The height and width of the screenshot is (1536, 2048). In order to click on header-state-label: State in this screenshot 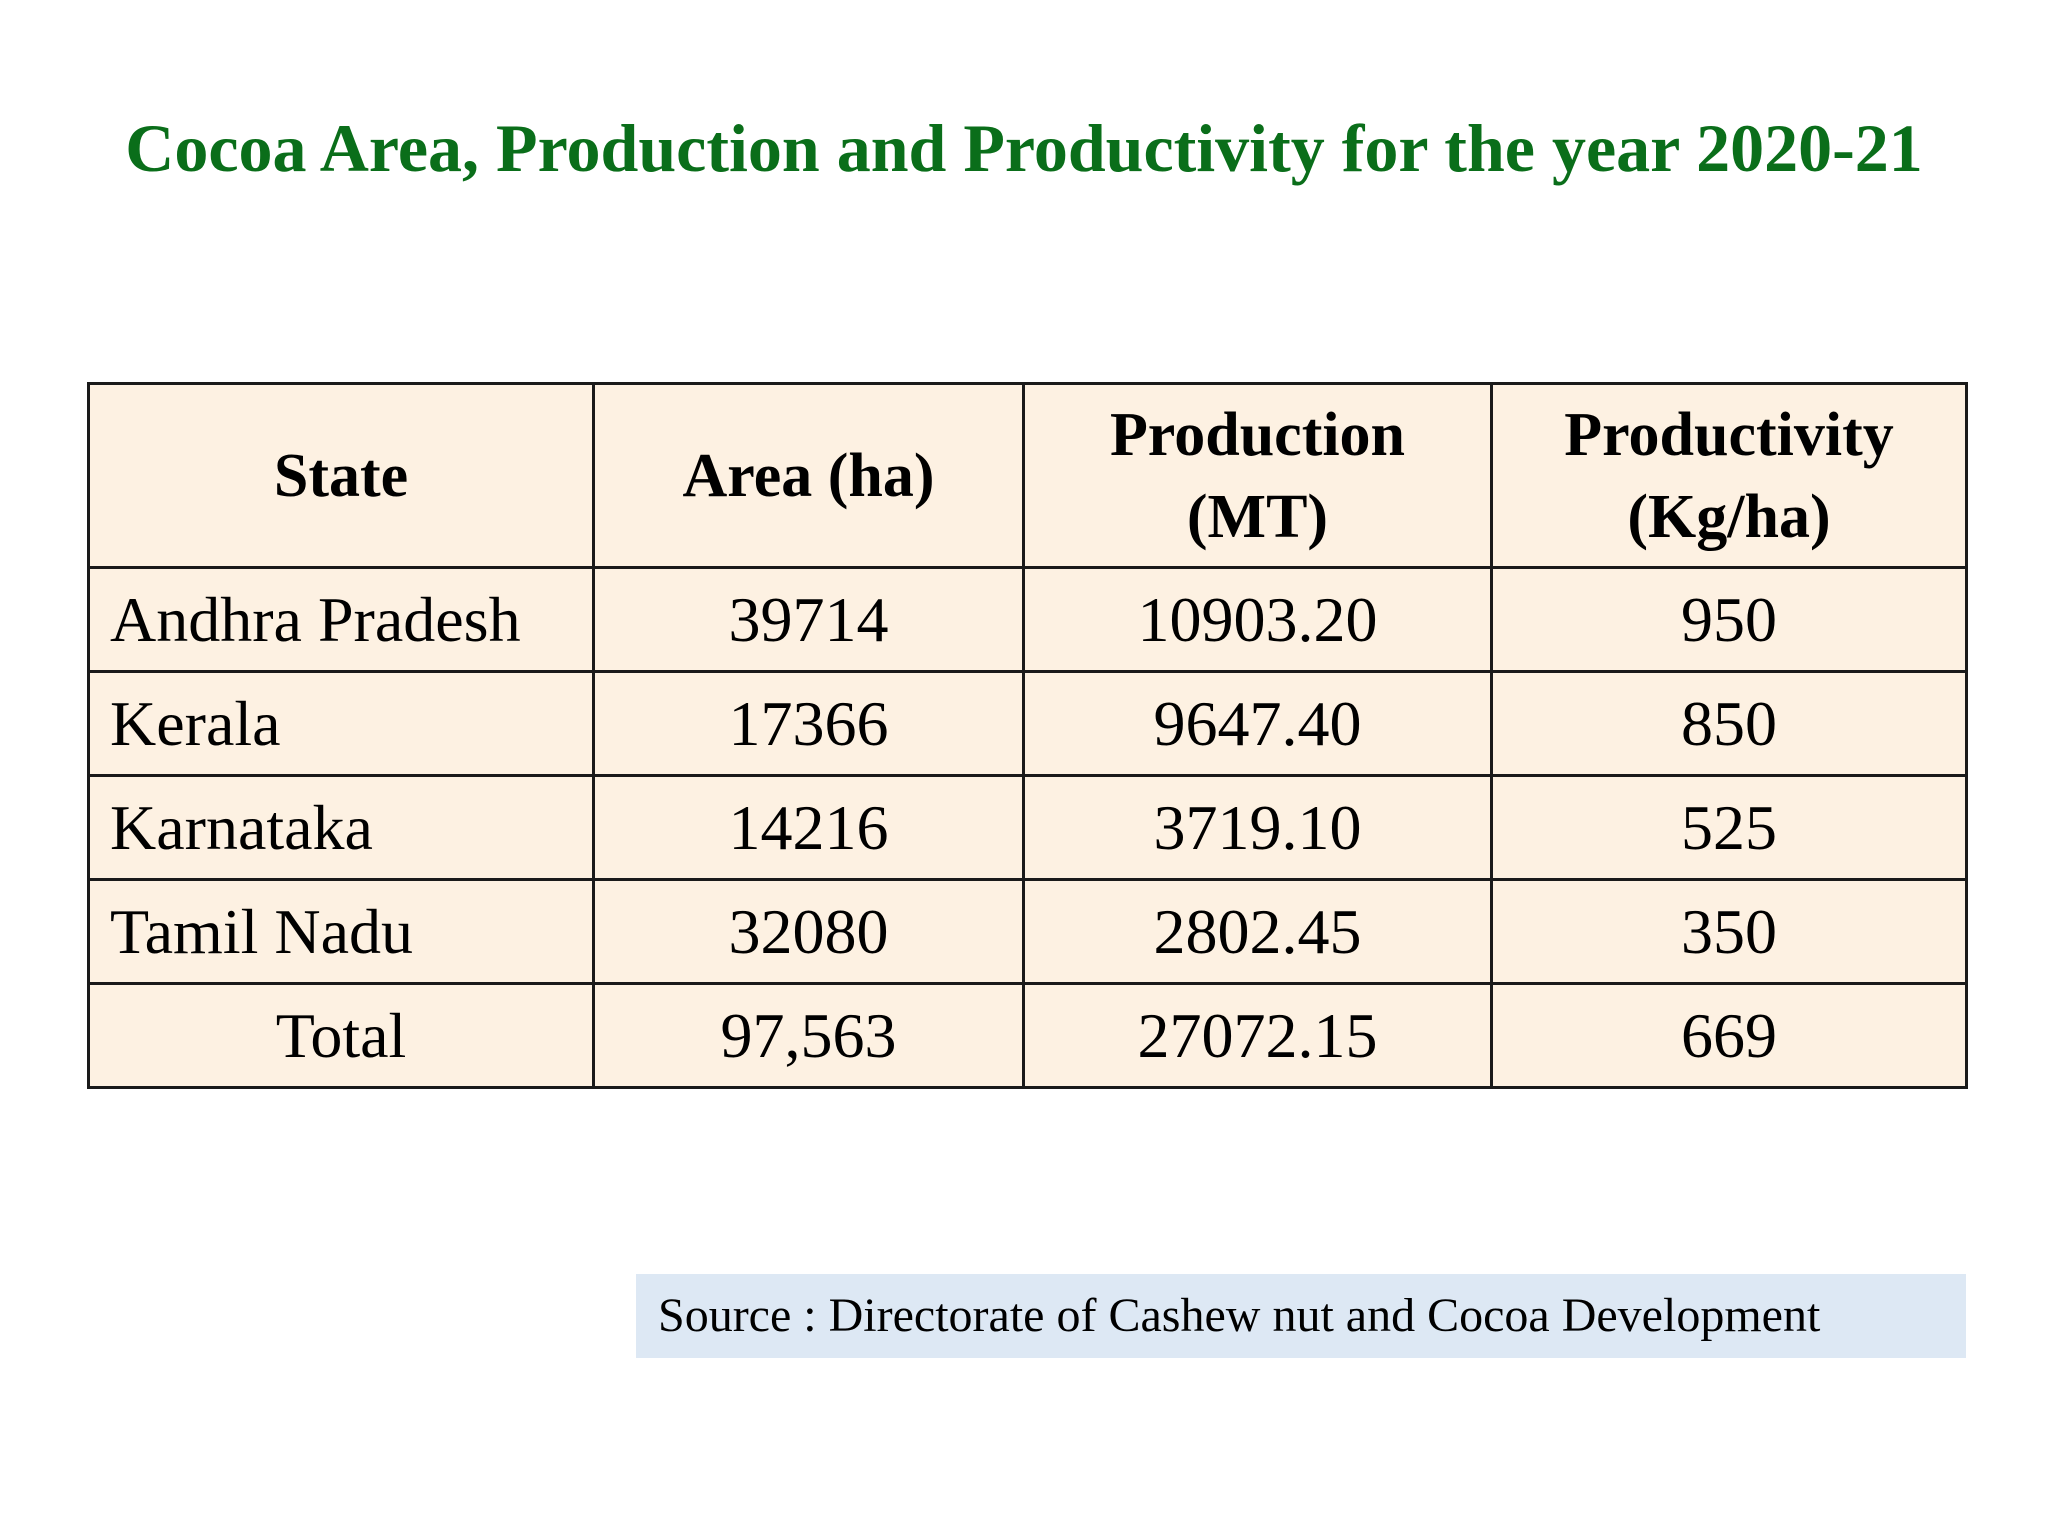, I will do `click(341, 475)`.